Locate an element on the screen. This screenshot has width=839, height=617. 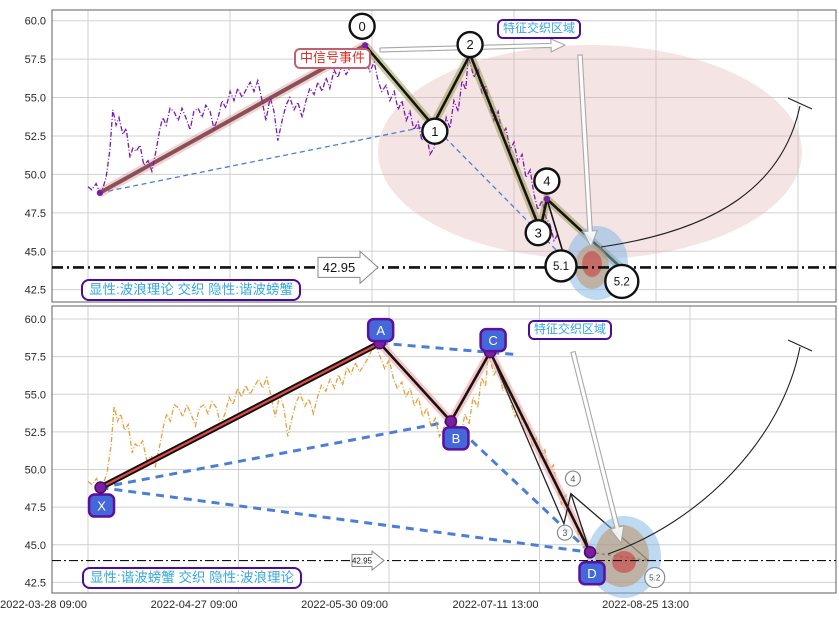
wave-marker-5.1: 5.1 is located at coordinates (561, 266).